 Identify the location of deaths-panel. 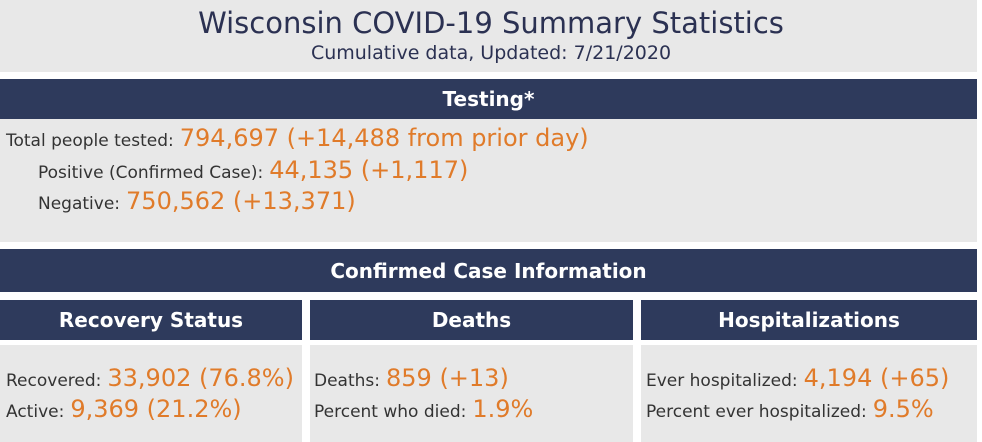
(471, 393).